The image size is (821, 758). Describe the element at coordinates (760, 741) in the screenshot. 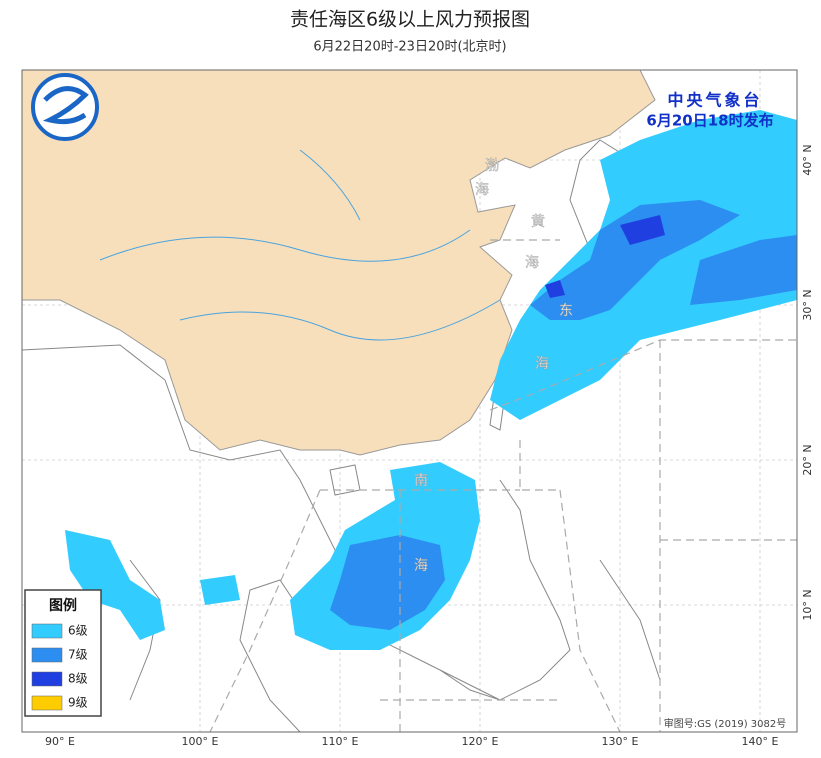

I see `longitude-label: 140° E` at that location.